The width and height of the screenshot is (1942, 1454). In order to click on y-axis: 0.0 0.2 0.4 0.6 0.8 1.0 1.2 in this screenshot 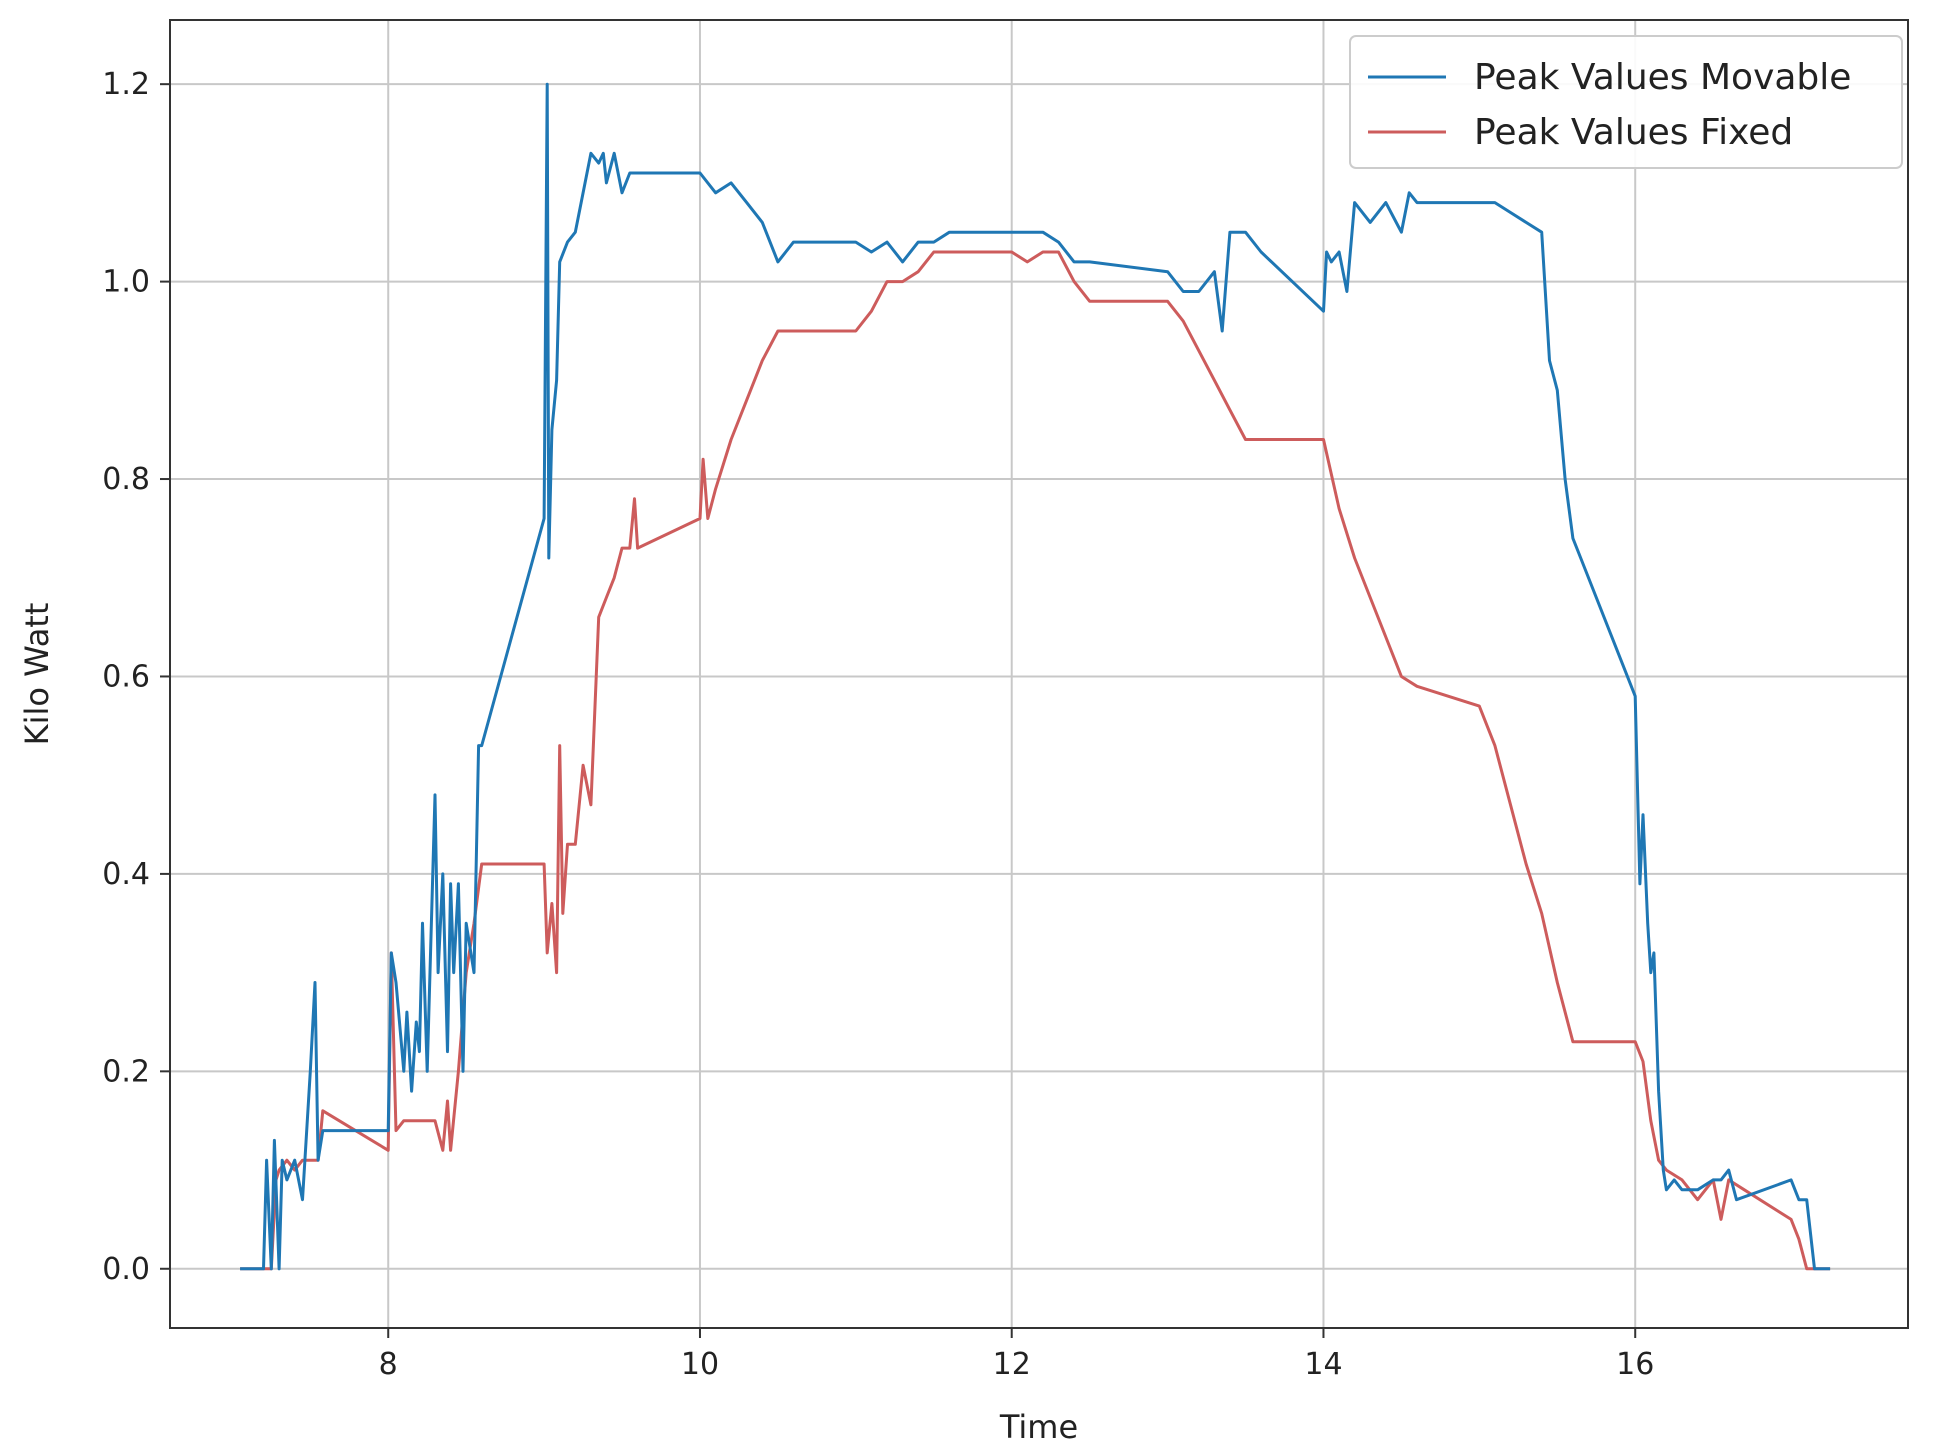, I will do `click(136, 677)`.